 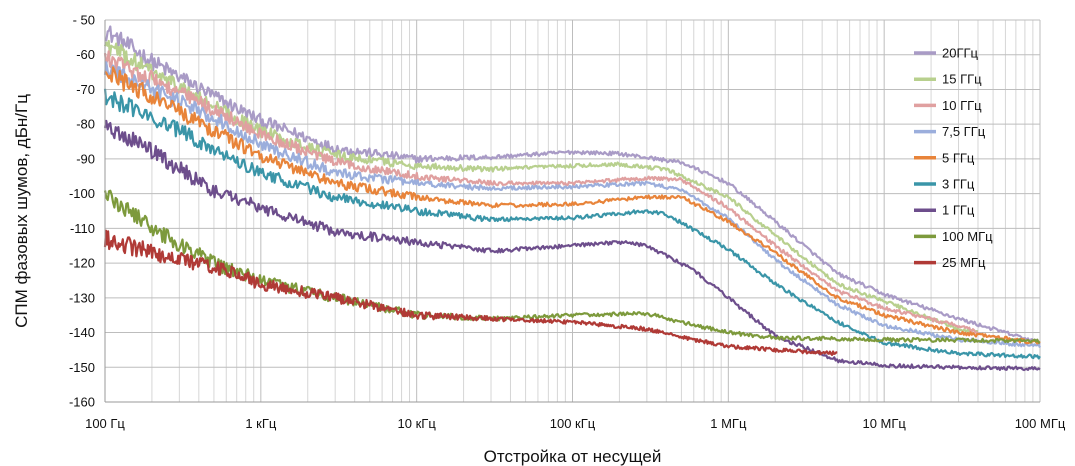 What do you see at coordinates (958, 210) in the screenshot?
I see `legend-item-label: 1 ГГц` at bounding box center [958, 210].